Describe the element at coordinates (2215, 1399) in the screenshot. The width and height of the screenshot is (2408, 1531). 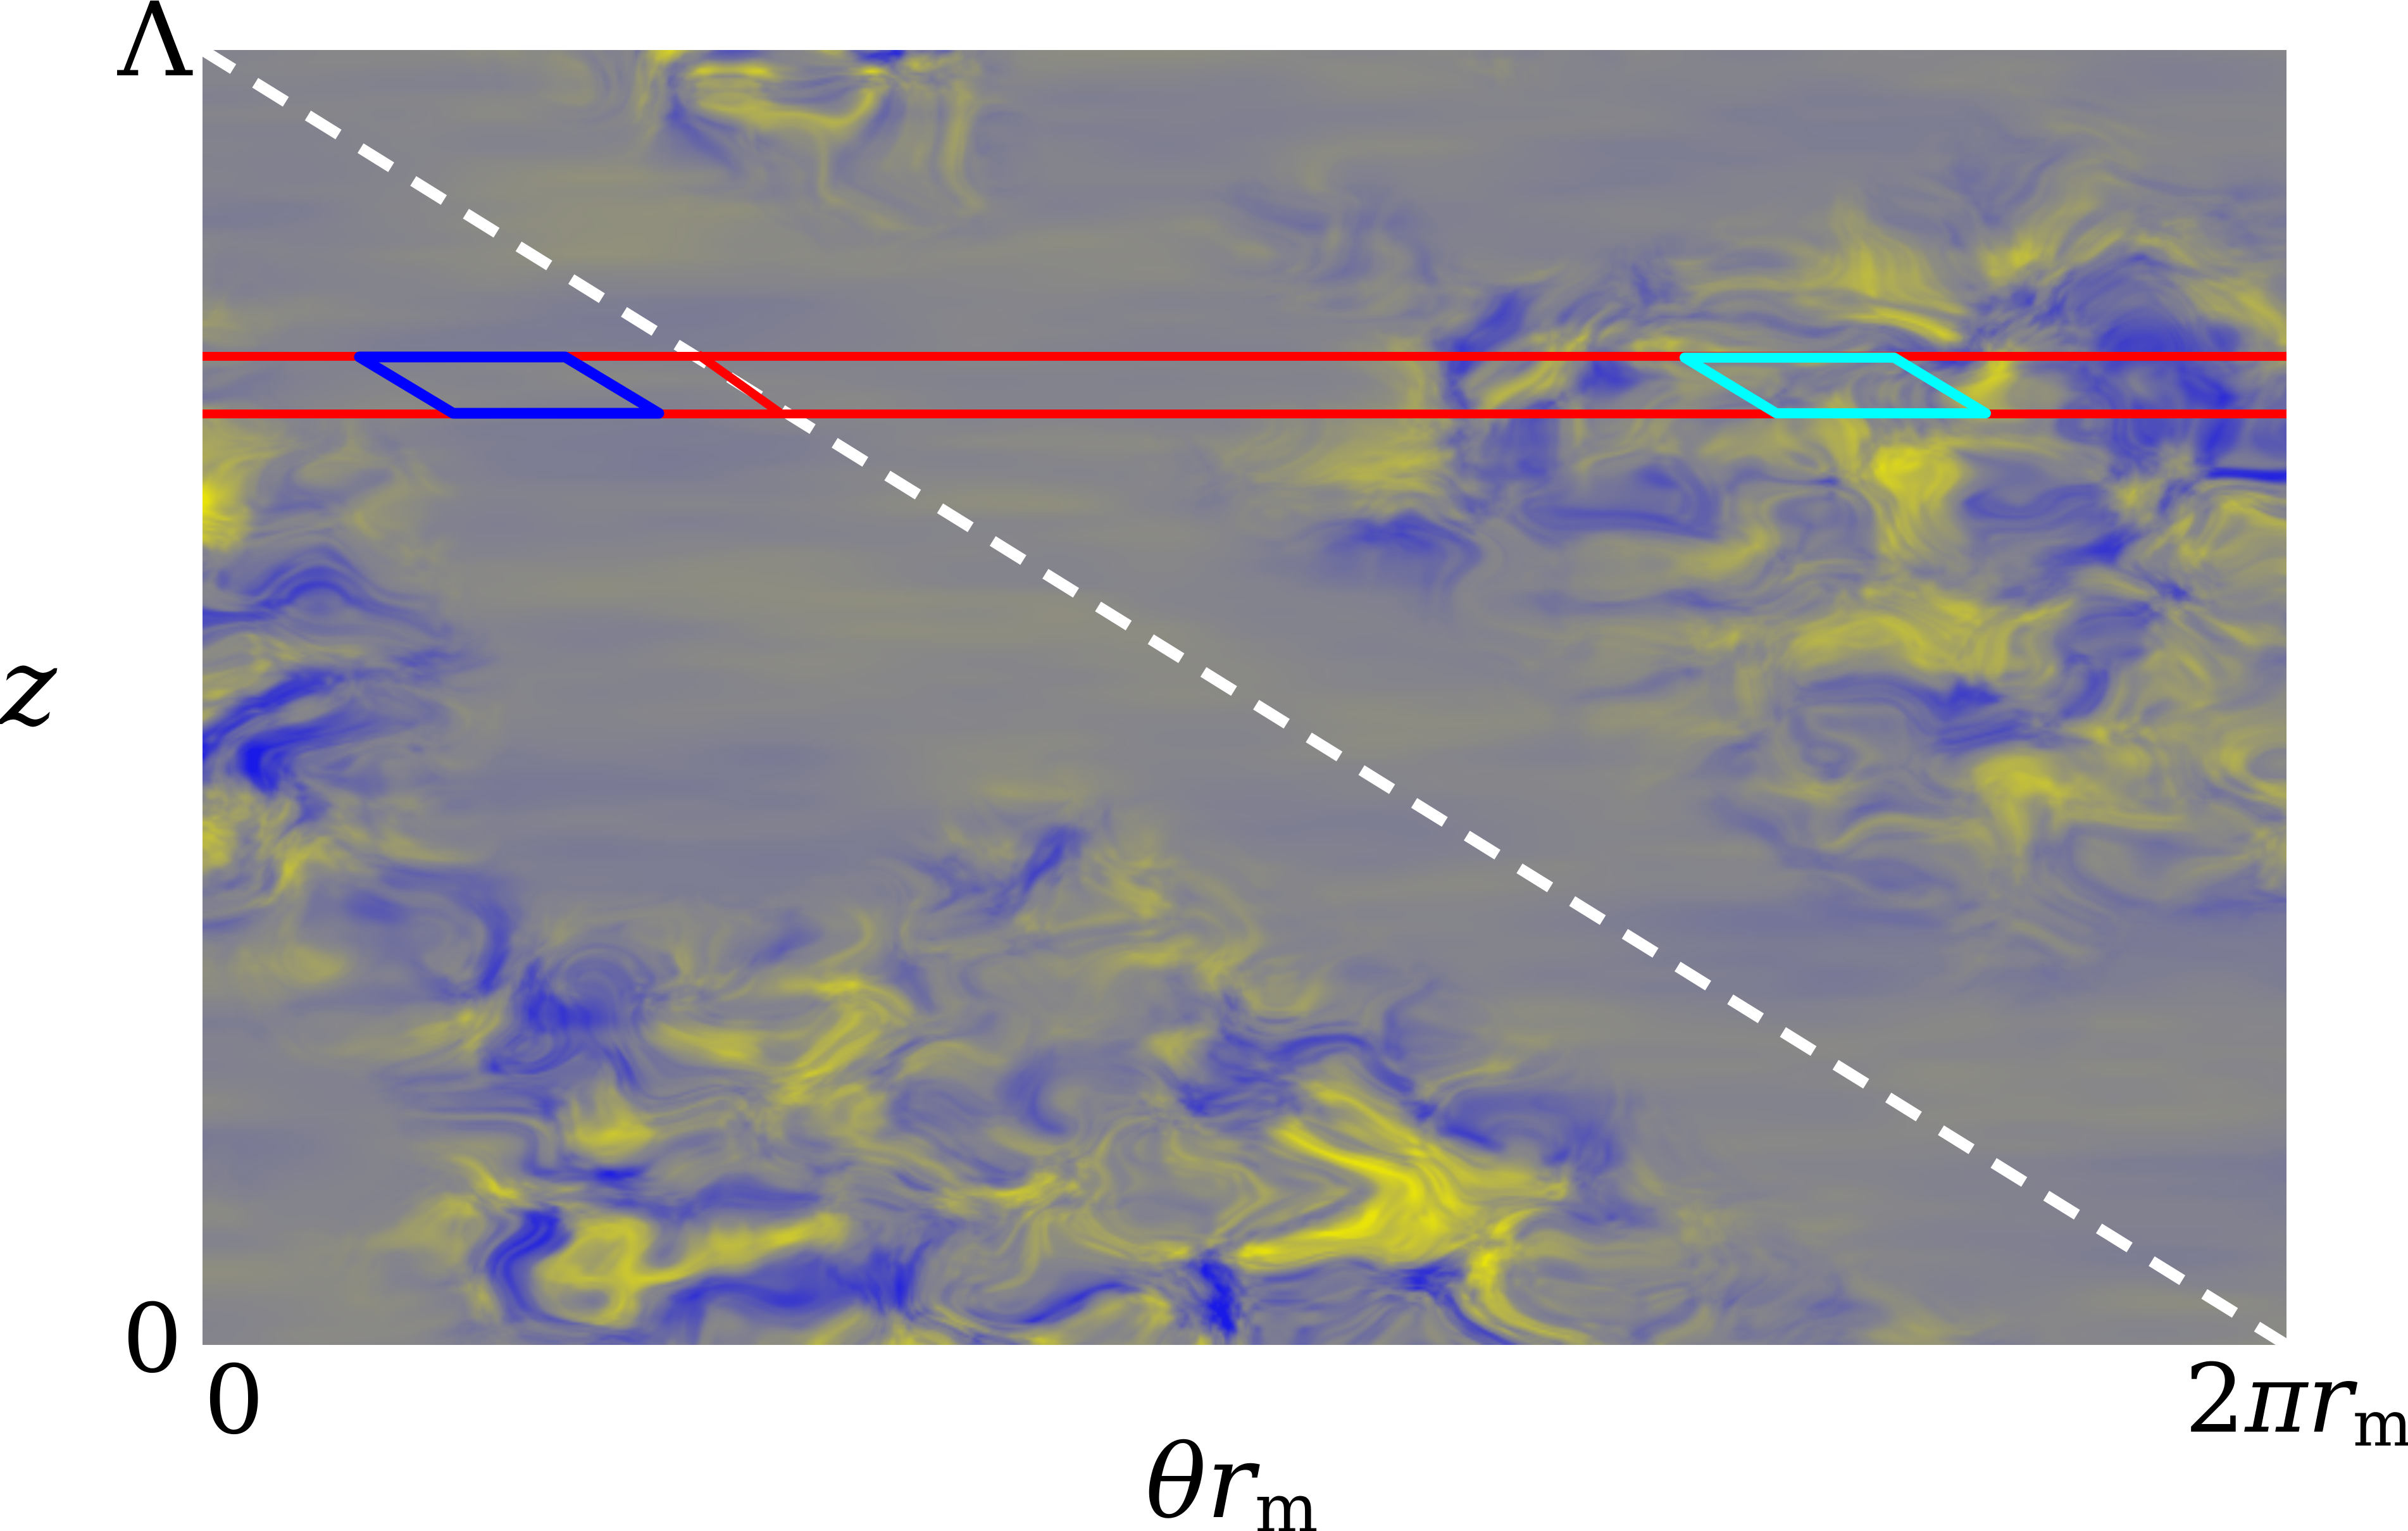
I see `x-axis-tick-right-coefficient: 2` at that location.